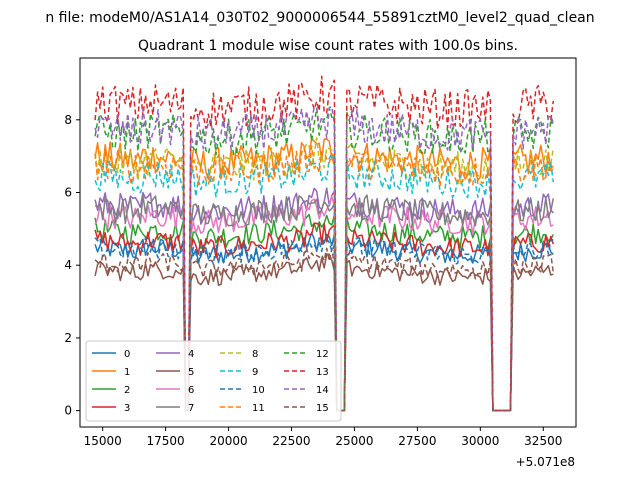 Image resolution: width=640 pixels, height=480 pixels. Describe the element at coordinates (68, 411) in the screenshot. I see `y-tick-label: 0` at that location.